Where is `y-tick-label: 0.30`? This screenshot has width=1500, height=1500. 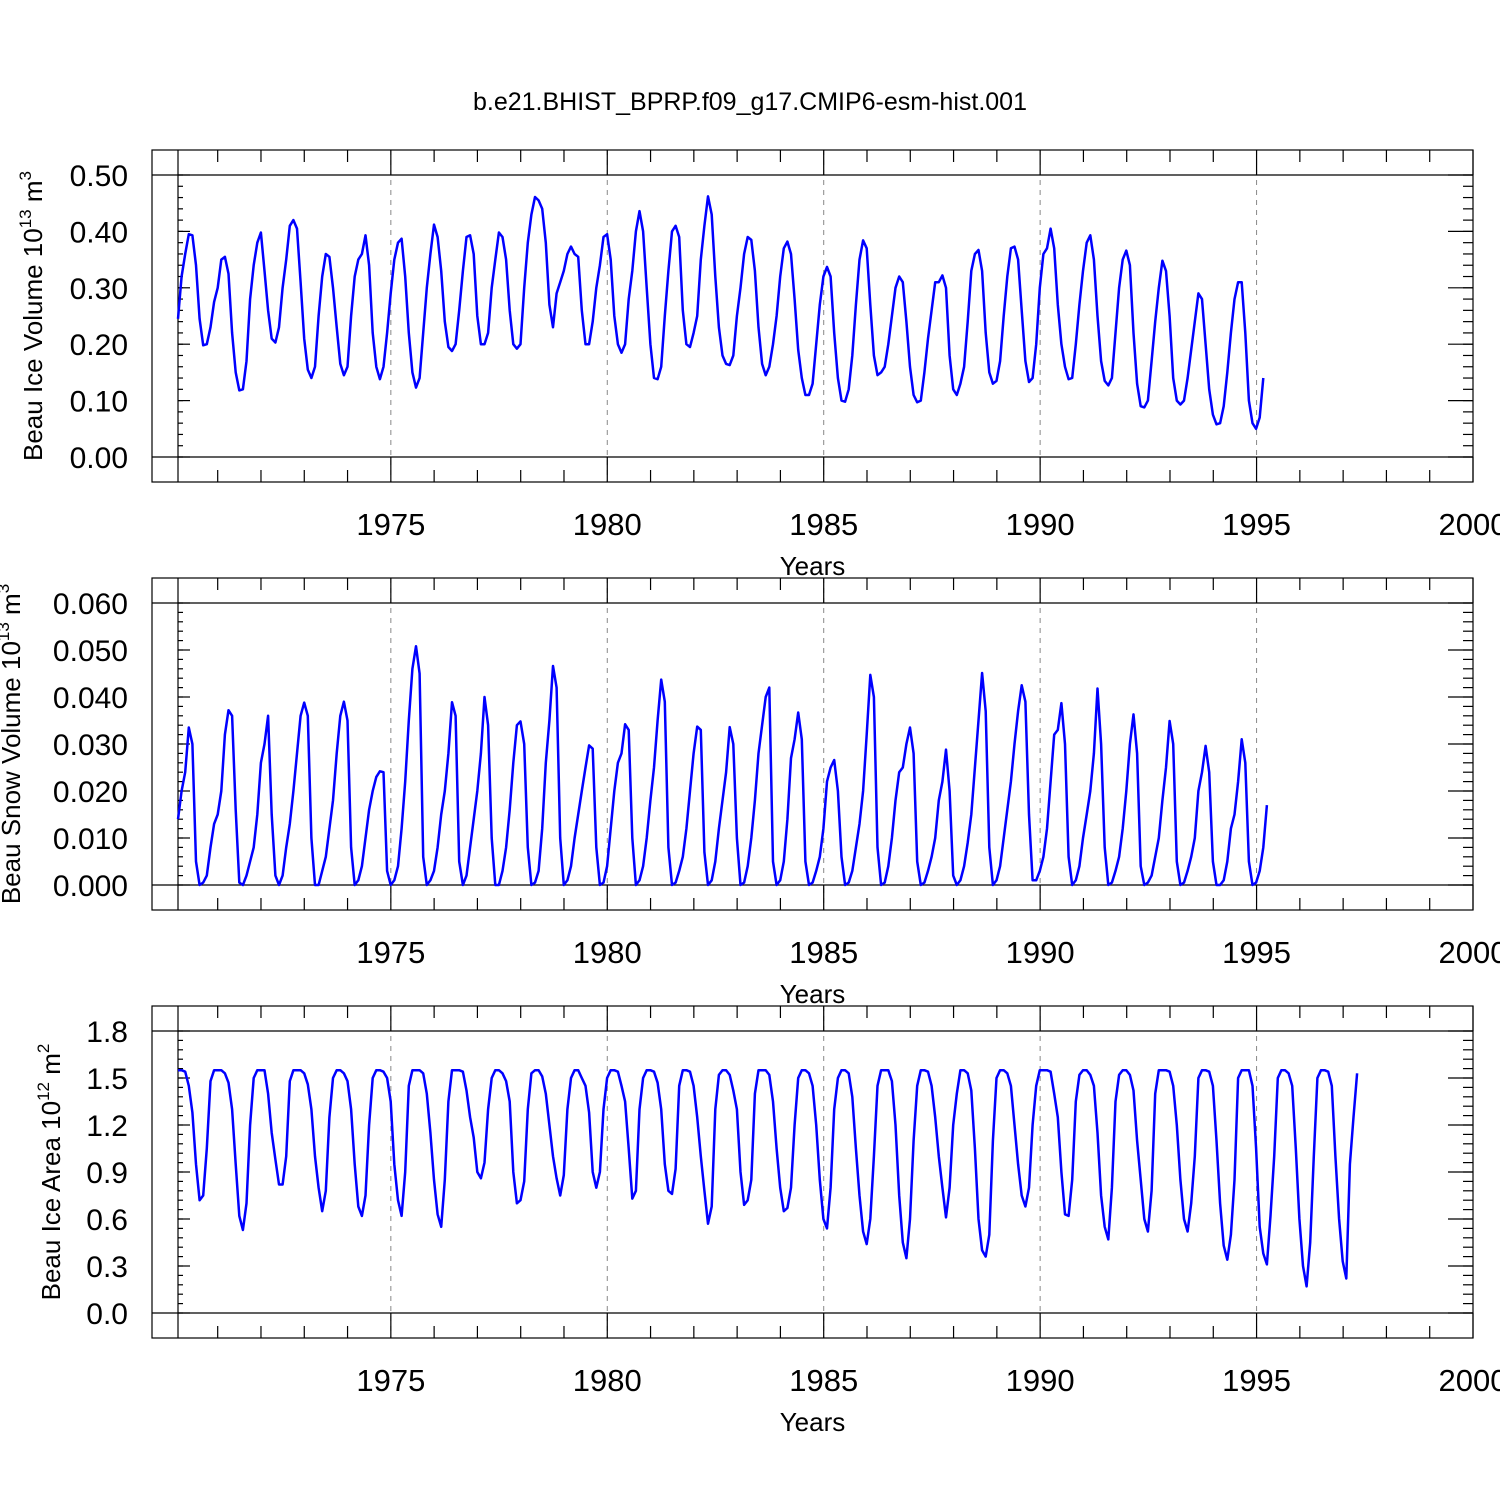
y-tick-label: 0.30 is located at coordinates (99, 289).